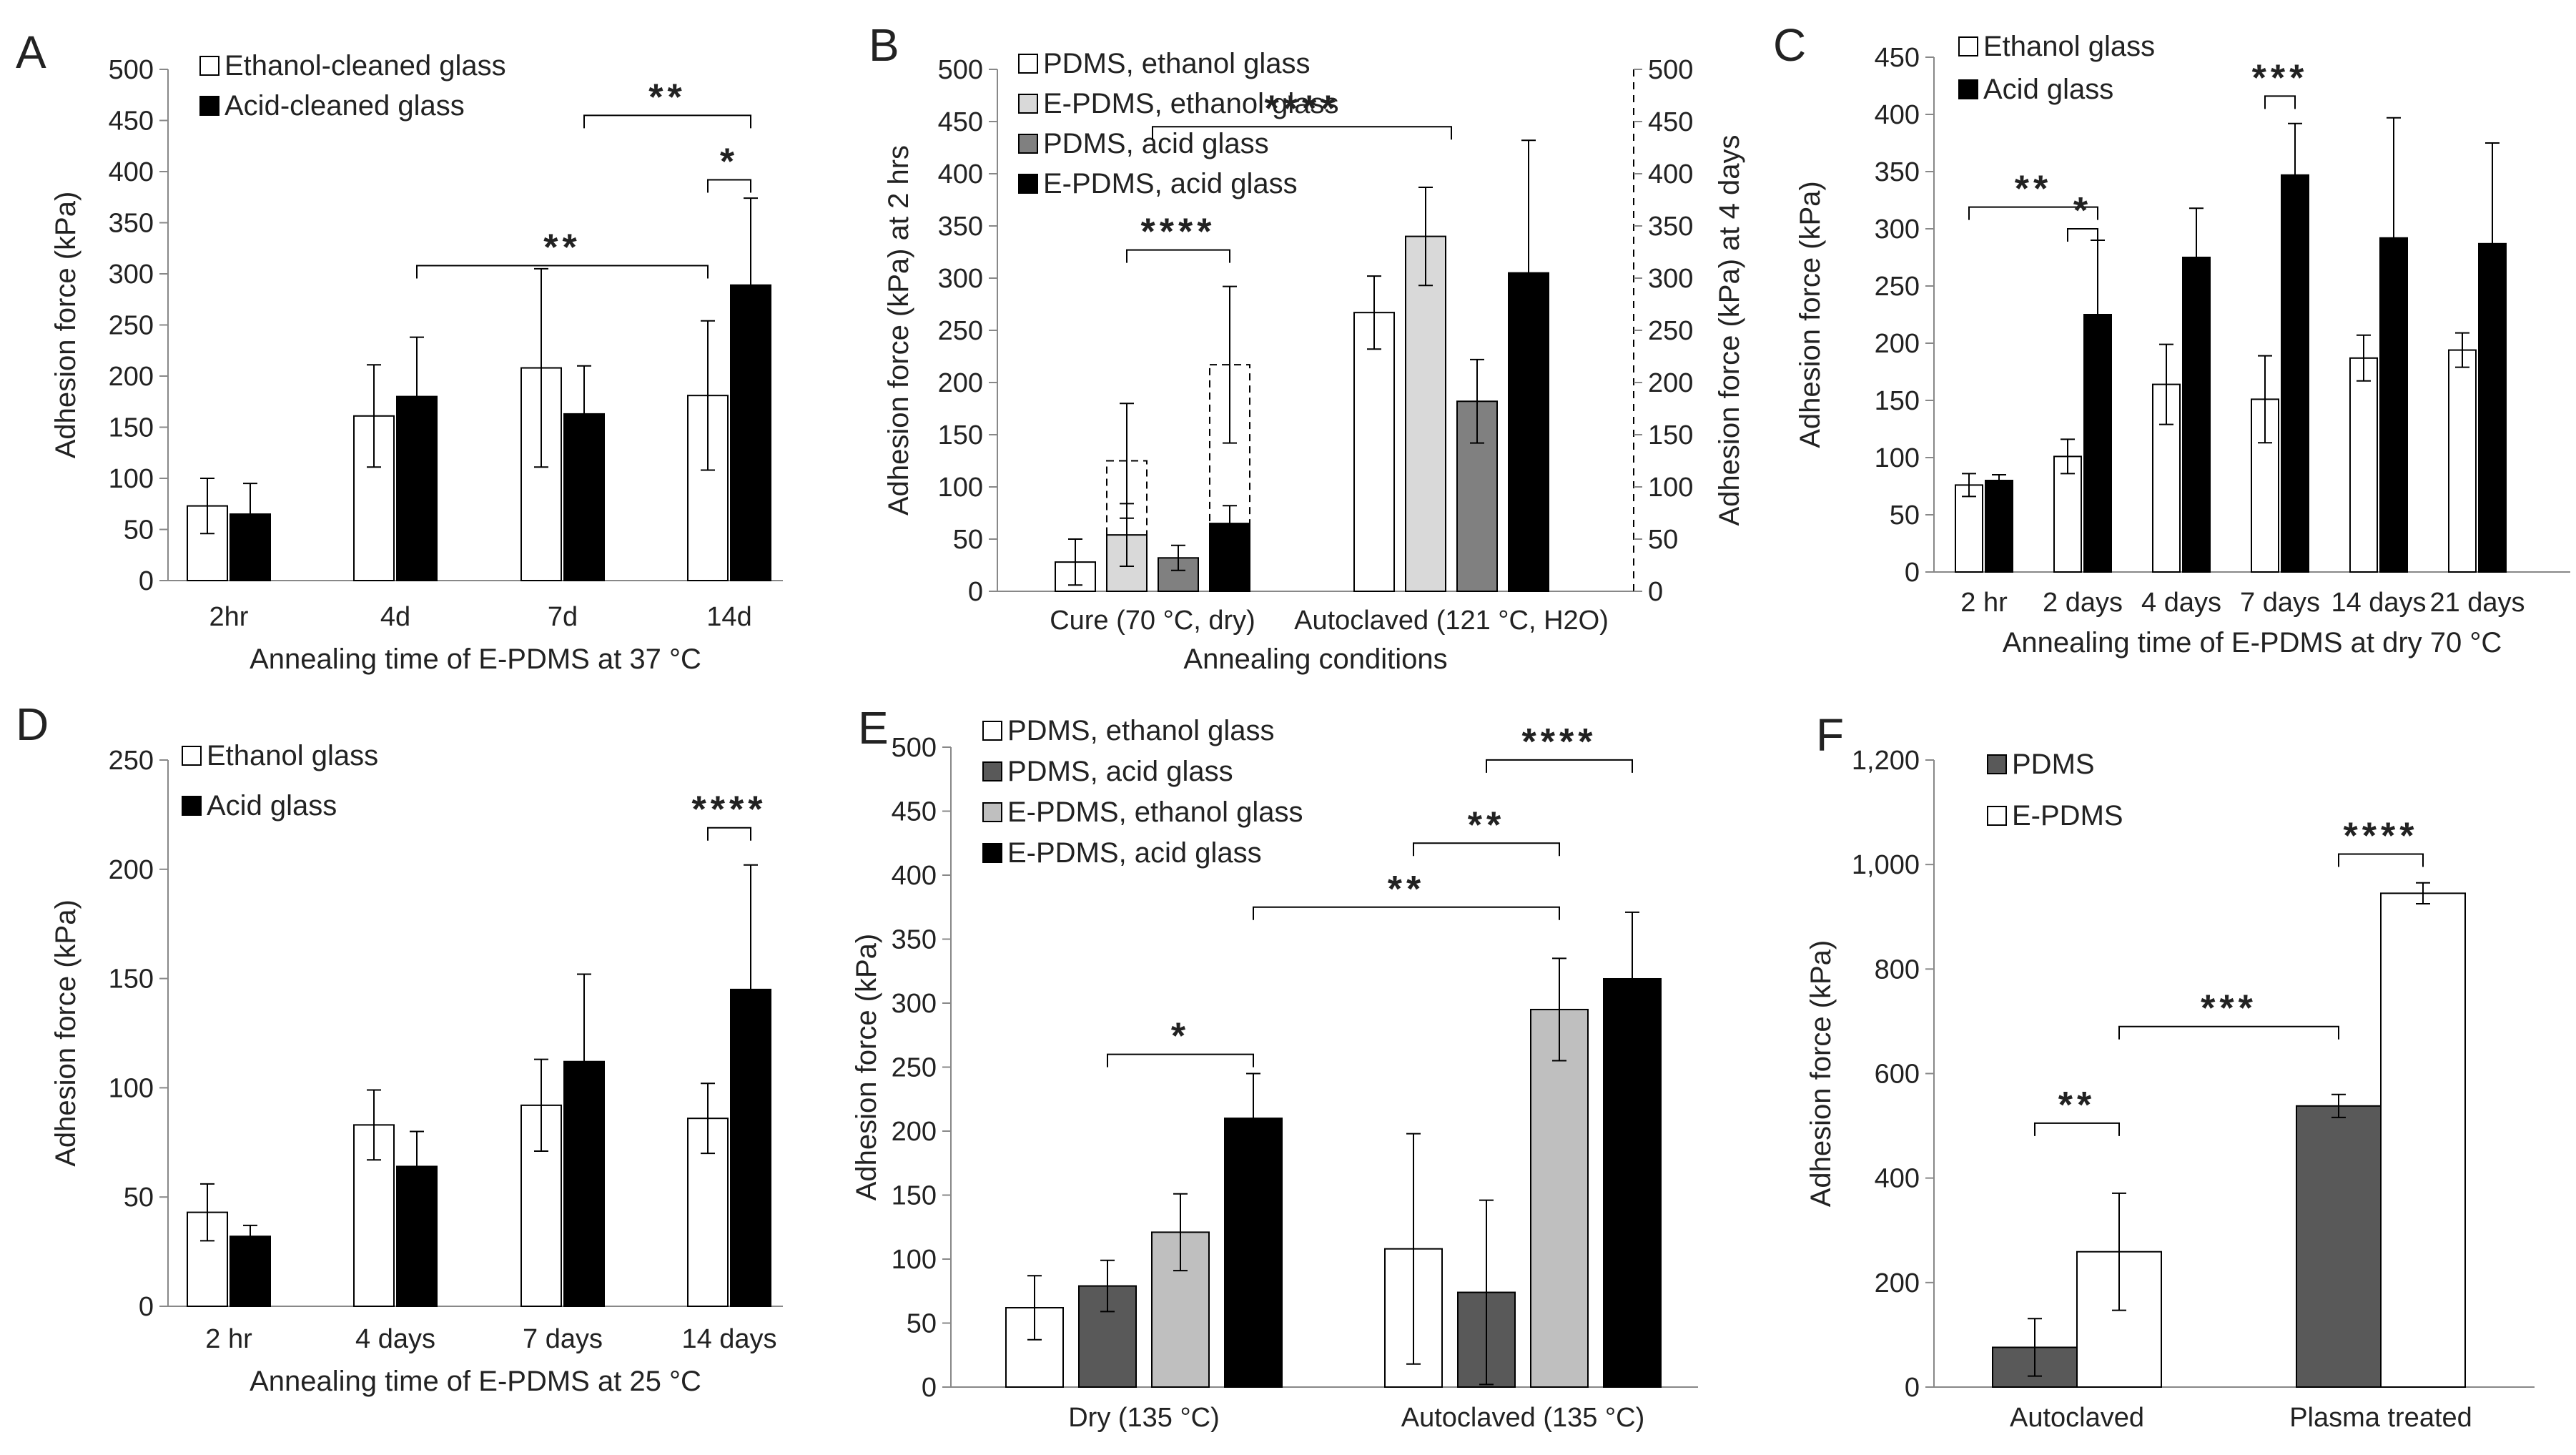  I want to click on x-tick-label: 2hr, so click(229, 617).